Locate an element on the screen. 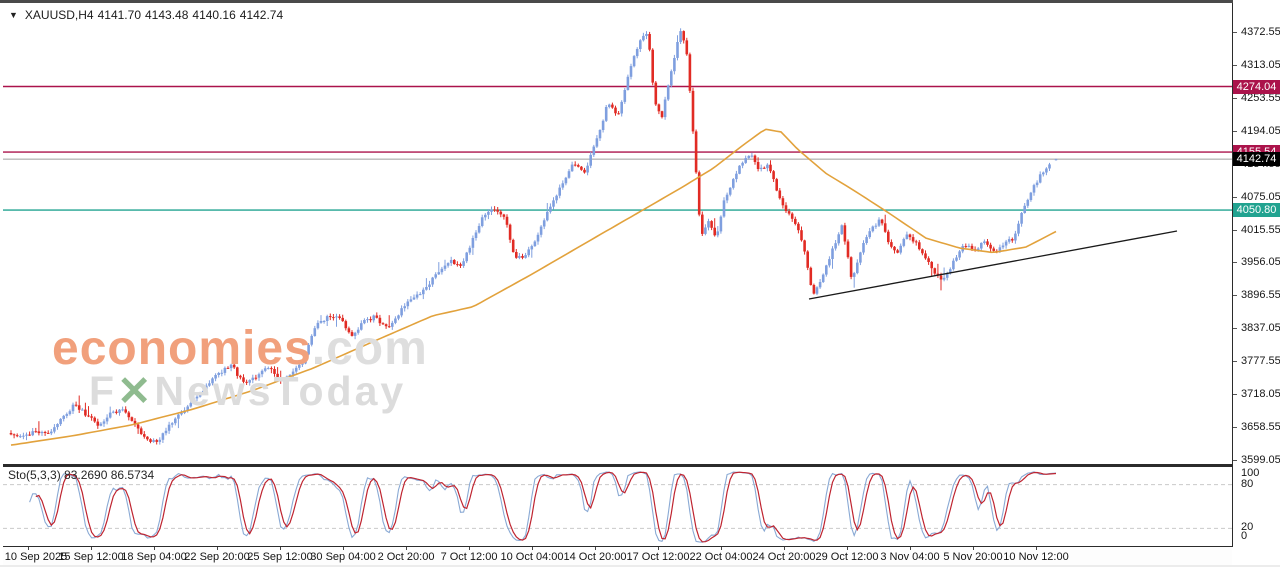 This screenshot has width=1280, height=567. date-axis-label: 17 Oct 12:00 is located at coordinates (658, 557).